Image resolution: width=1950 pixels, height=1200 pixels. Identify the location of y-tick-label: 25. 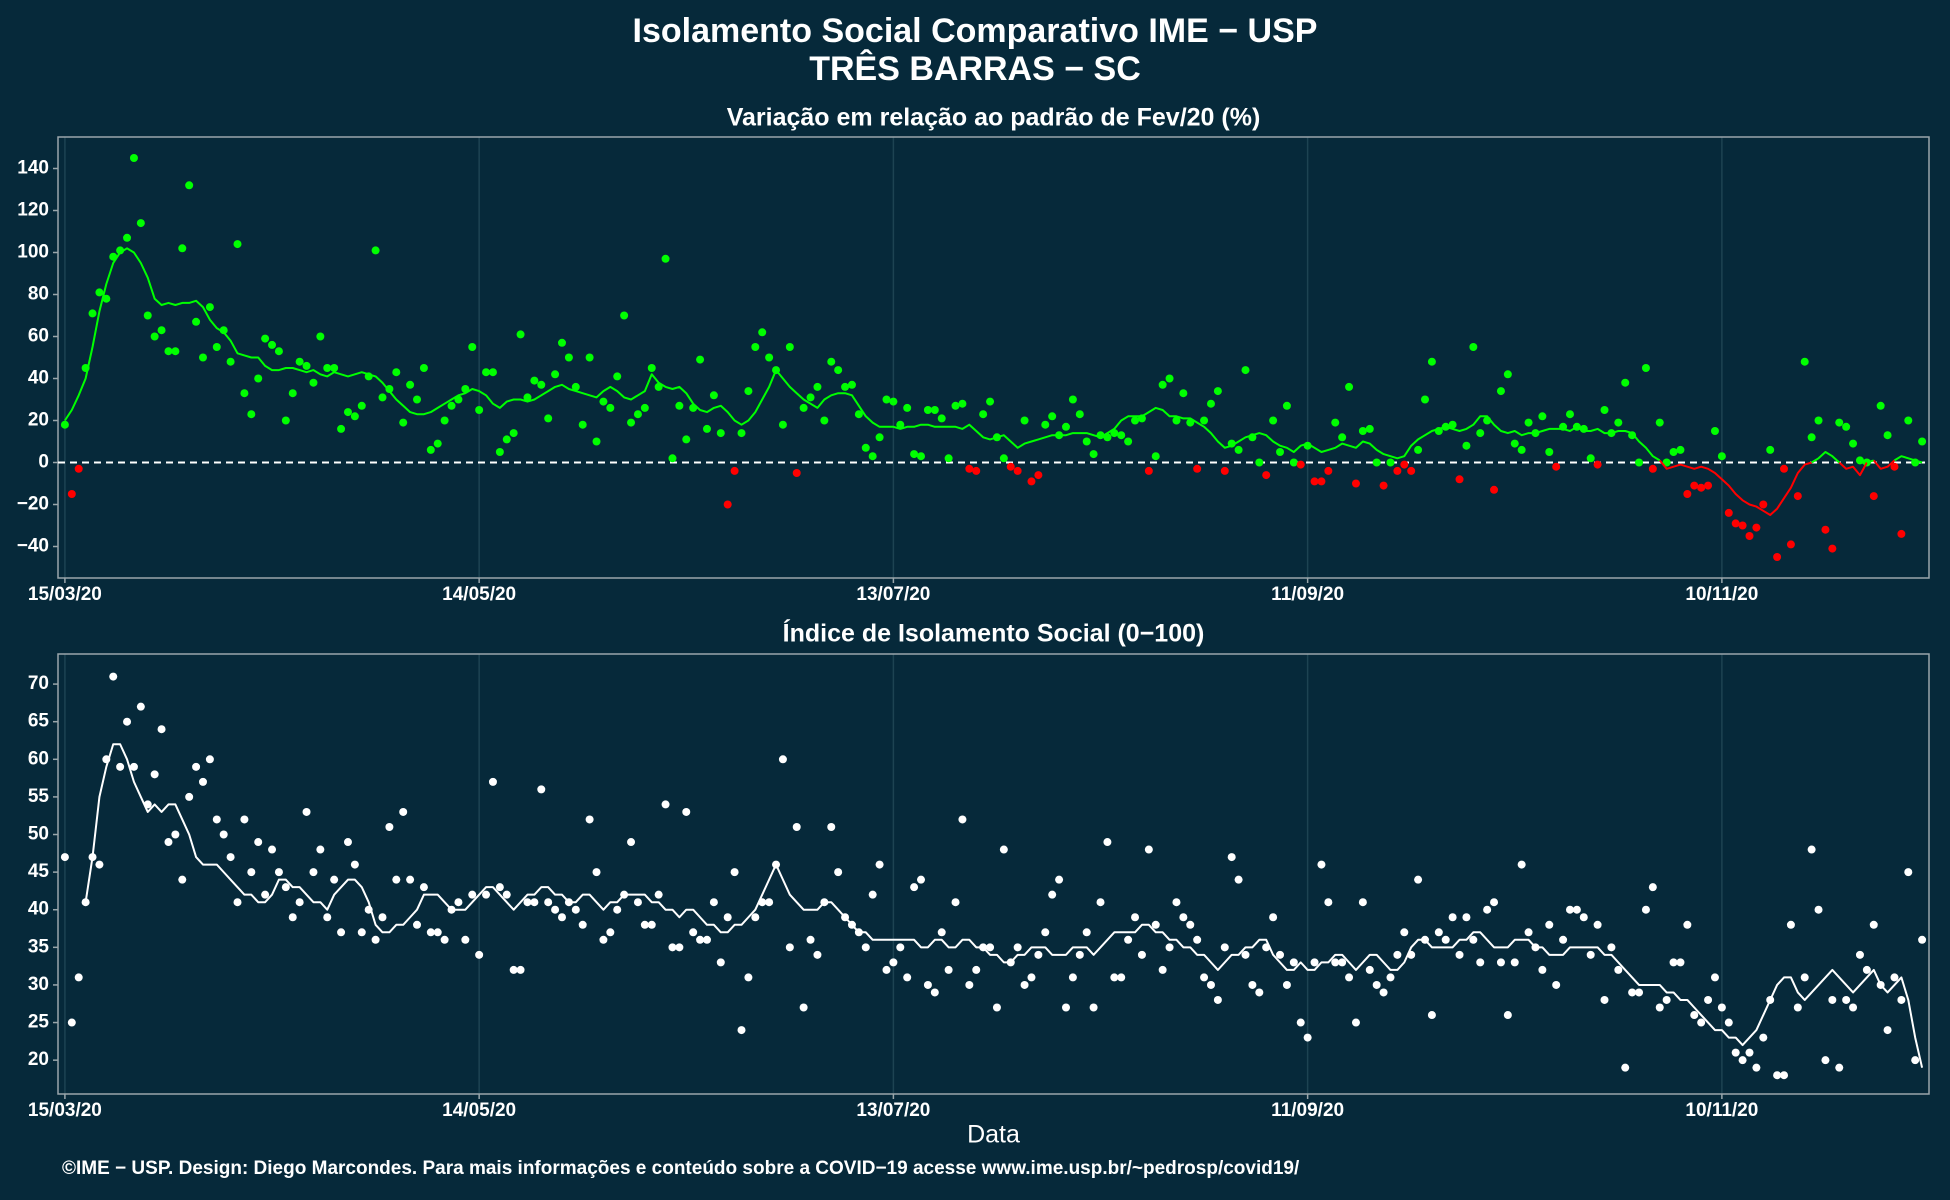
(39, 1022).